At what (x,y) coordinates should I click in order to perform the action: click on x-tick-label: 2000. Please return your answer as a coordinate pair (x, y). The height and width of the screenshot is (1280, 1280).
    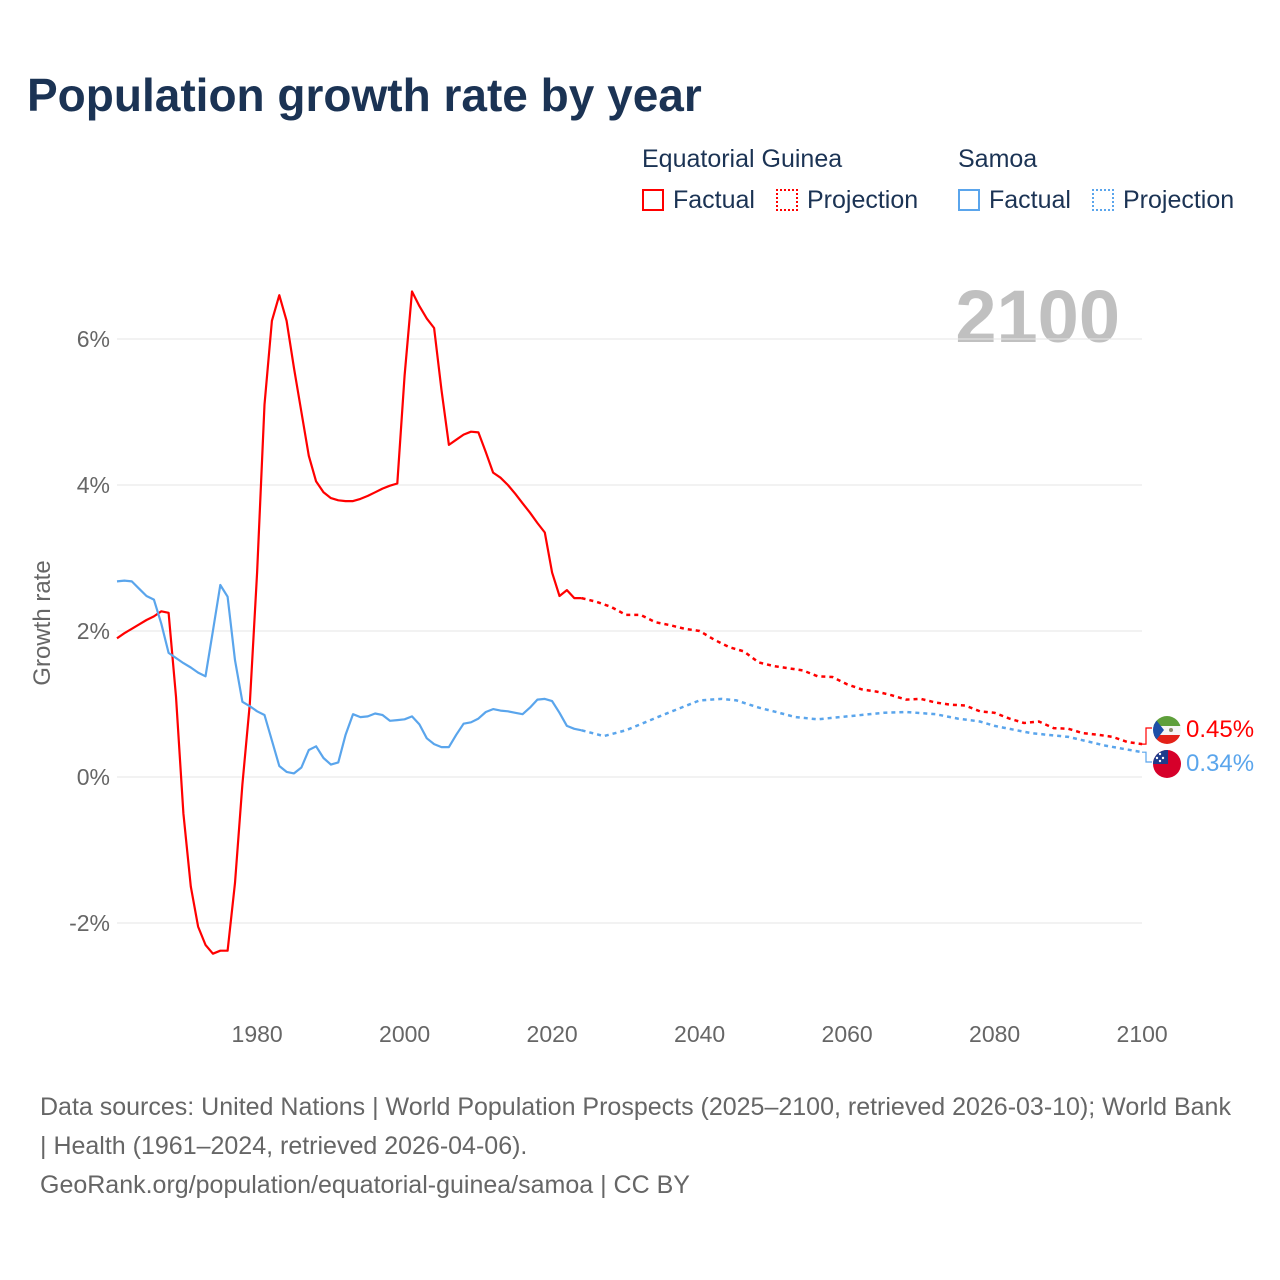
    Looking at the image, I should click on (404, 1034).